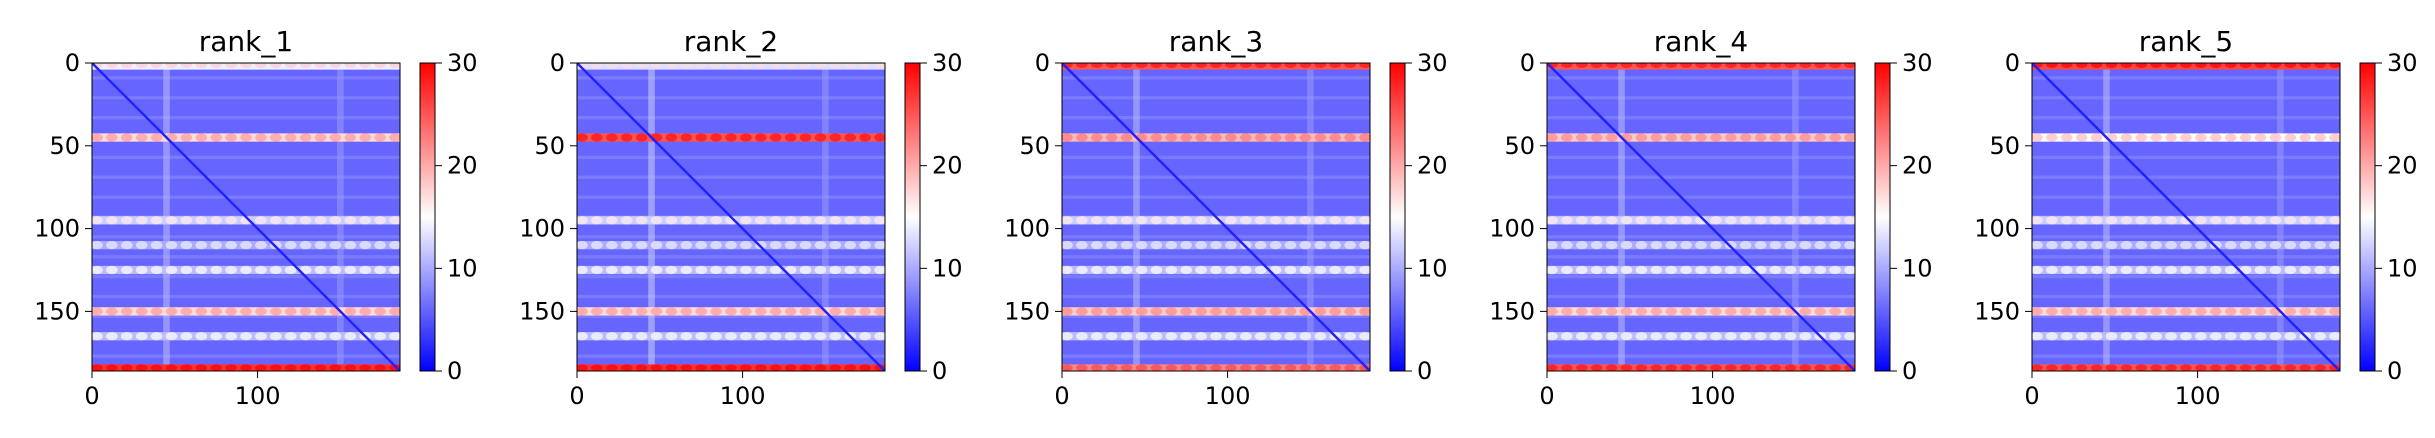 Image resolution: width=2435 pixels, height=438 pixels. I want to click on heatmap-diagonal, so click(1701, 217).